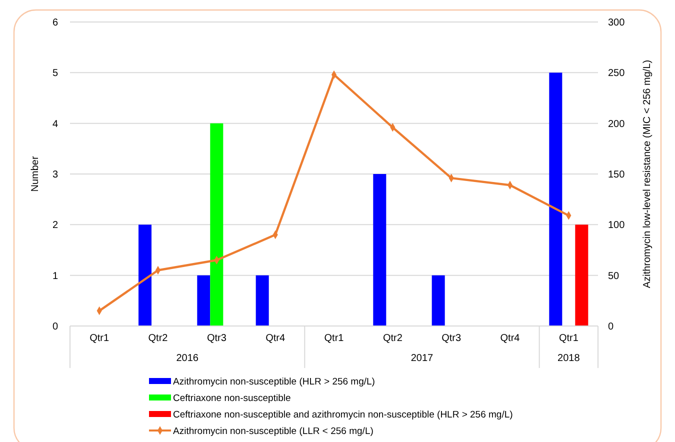  Describe the element at coordinates (569, 358) in the screenshot. I see `text: 2018` at that location.